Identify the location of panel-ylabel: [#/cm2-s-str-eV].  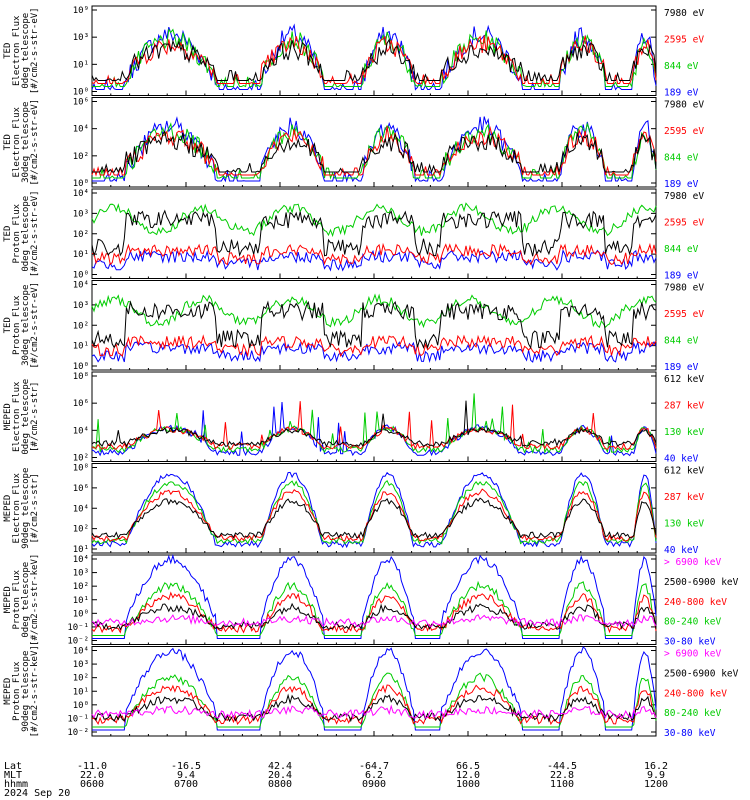
(35, 325).